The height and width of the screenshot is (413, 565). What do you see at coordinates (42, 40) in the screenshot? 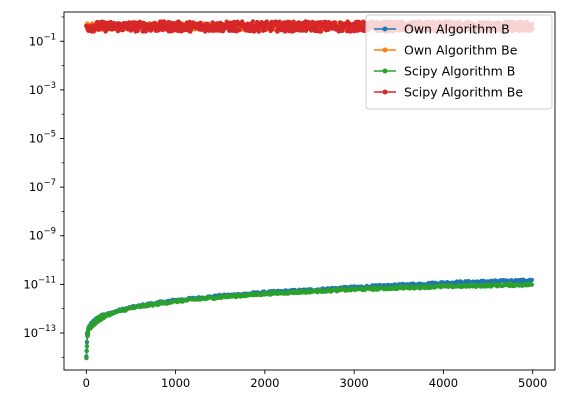
I see `y-tick-label: 10⁻¹` at bounding box center [42, 40].